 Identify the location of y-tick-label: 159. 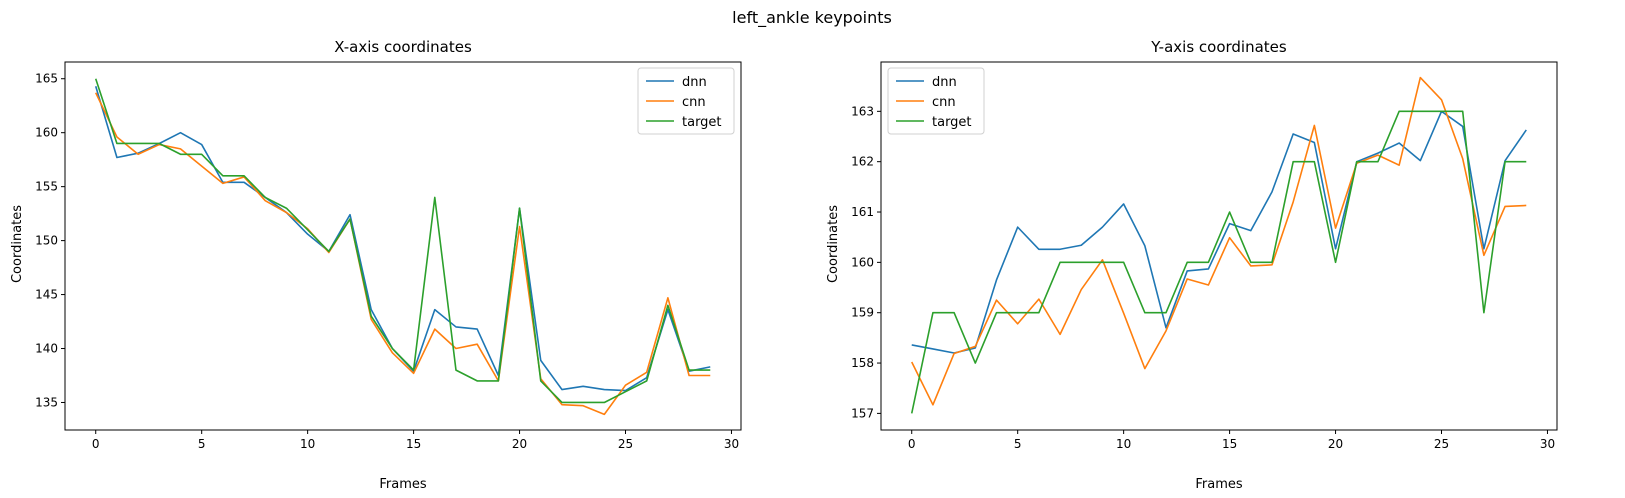
(862, 313).